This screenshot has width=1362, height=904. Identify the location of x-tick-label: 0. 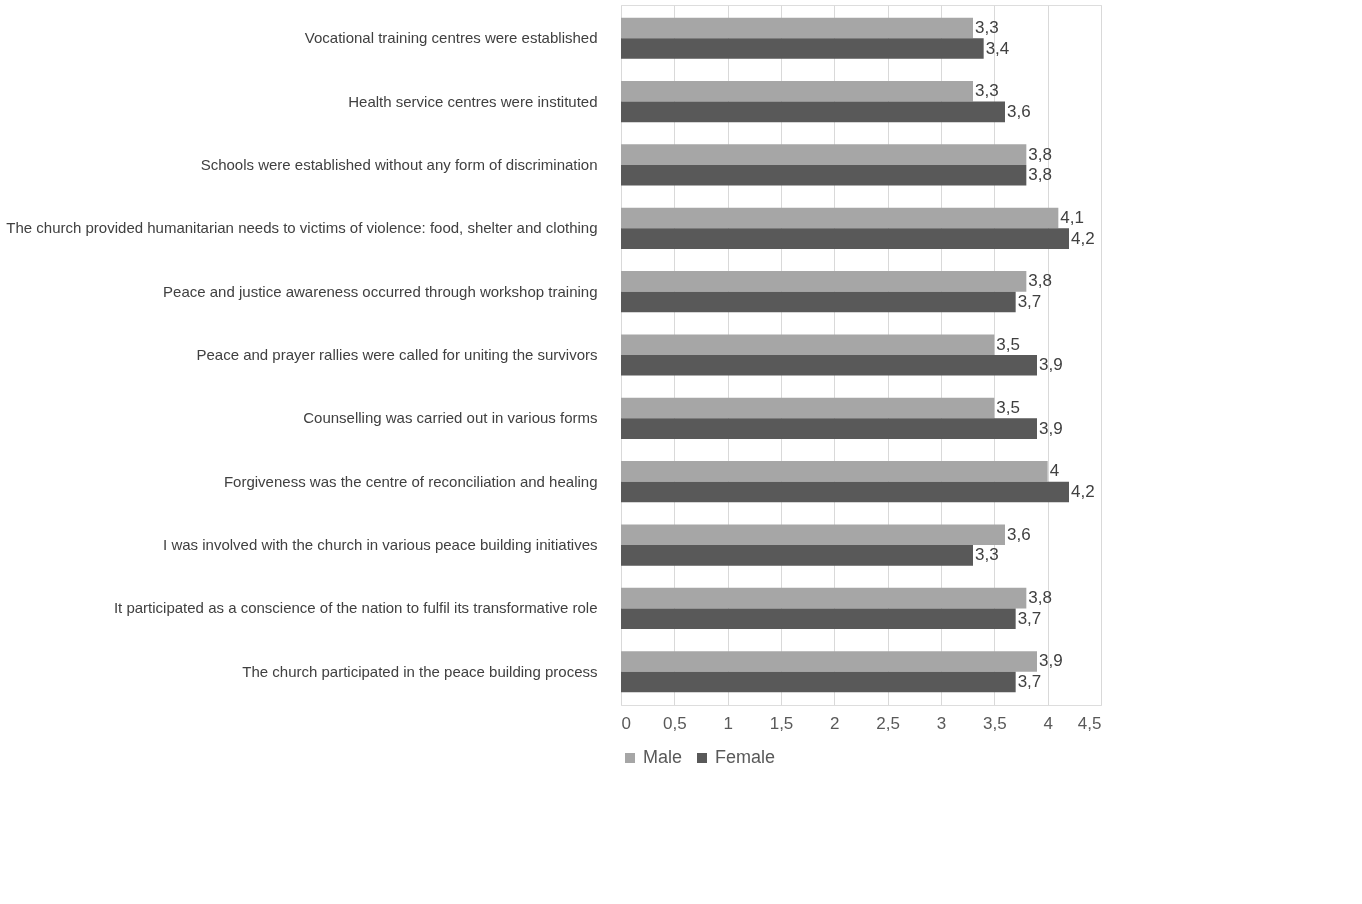
(626, 723).